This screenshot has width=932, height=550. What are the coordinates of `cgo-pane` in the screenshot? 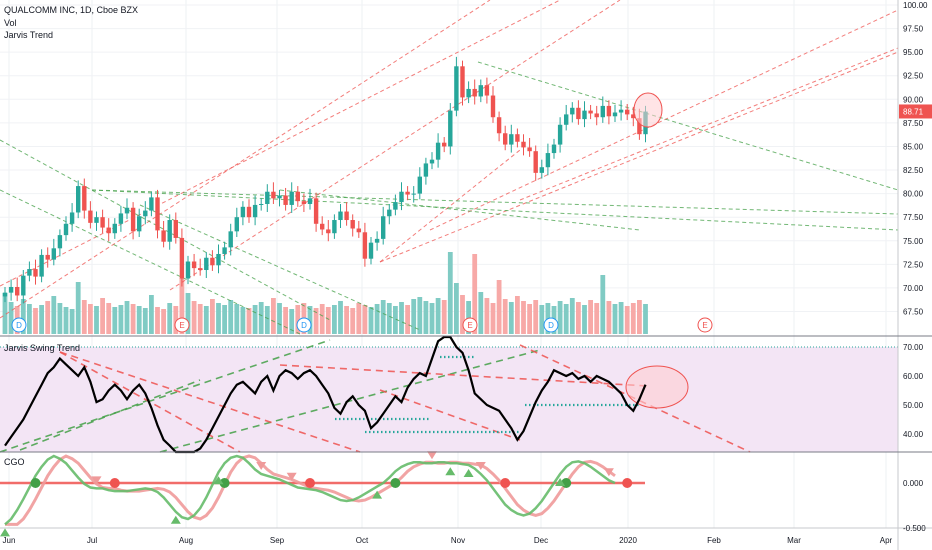 It's located at (322, 494).